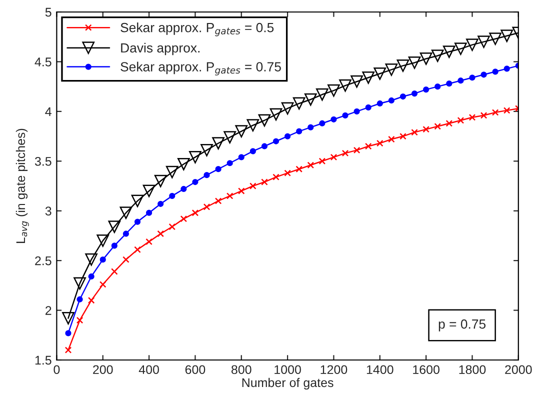 The height and width of the screenshot is (400, 540). What do you see at coordinates (22, 185) in the screenshot?
I see `y-axis-title: L$_{avg}$ (in gate pitches)` at bounding box center [22, 185].